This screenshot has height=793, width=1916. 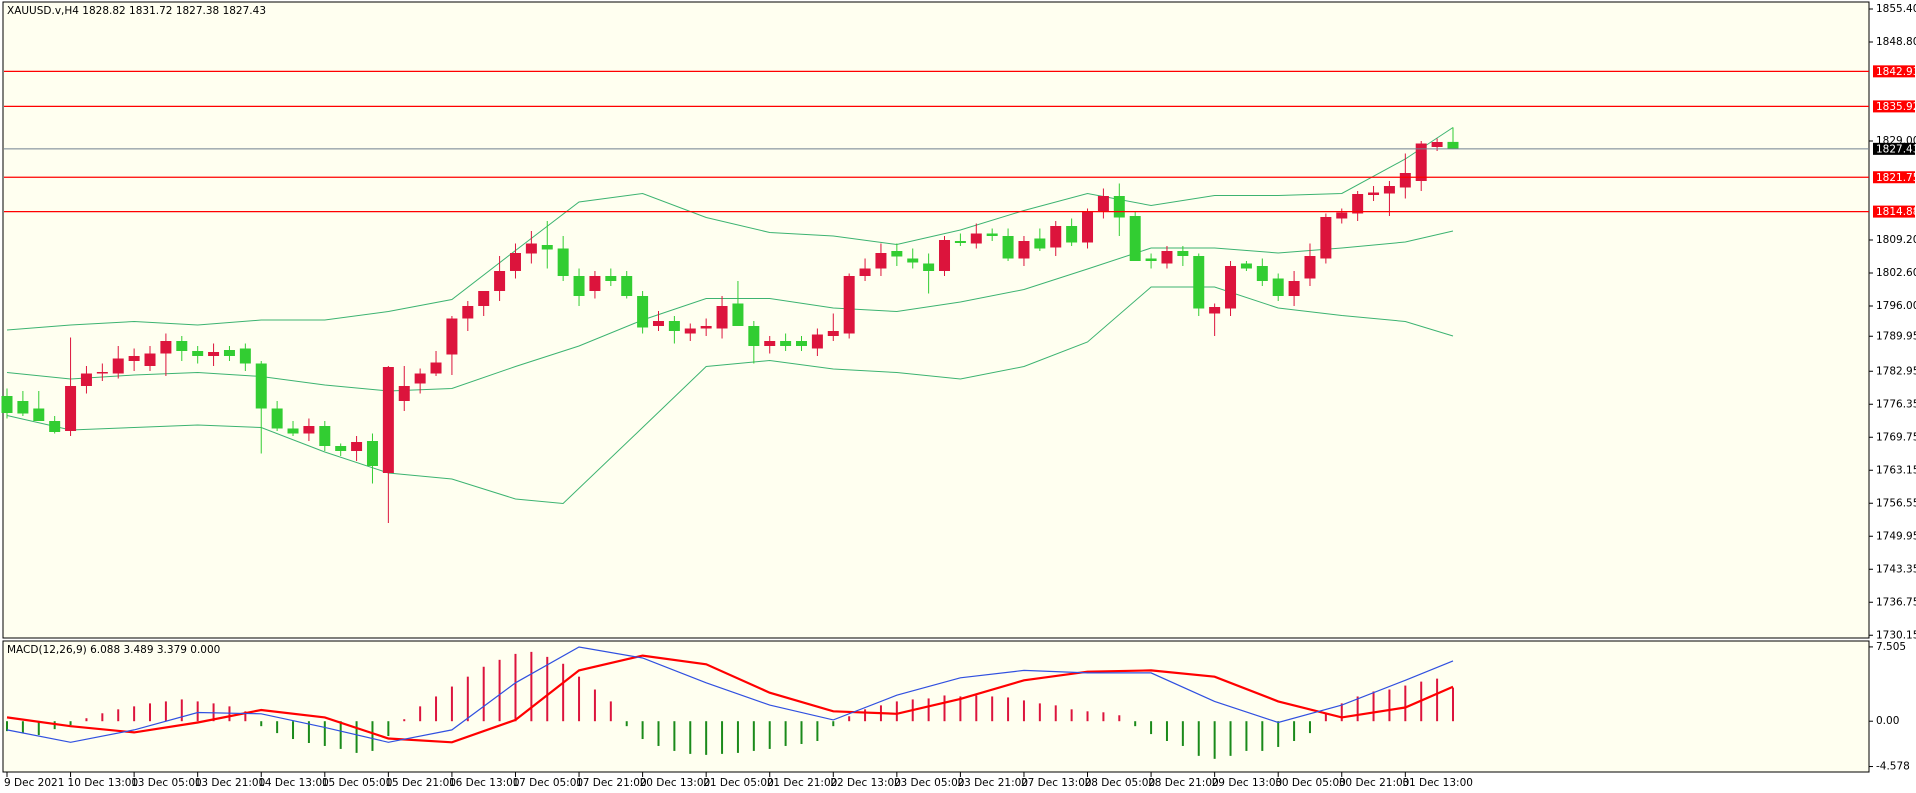 What do you see at coordinates (113, 650) in the screenshot?
I see `indicator-title: MACD(12,26,9) 6.088 3.489 3.379 0.000` at bounding box center [113, 650].